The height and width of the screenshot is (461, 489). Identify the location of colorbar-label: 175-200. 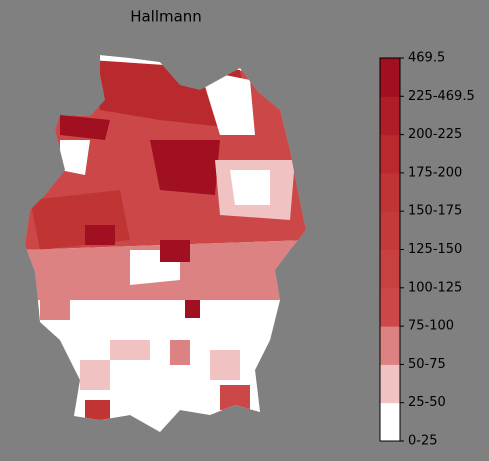
(435, 172).